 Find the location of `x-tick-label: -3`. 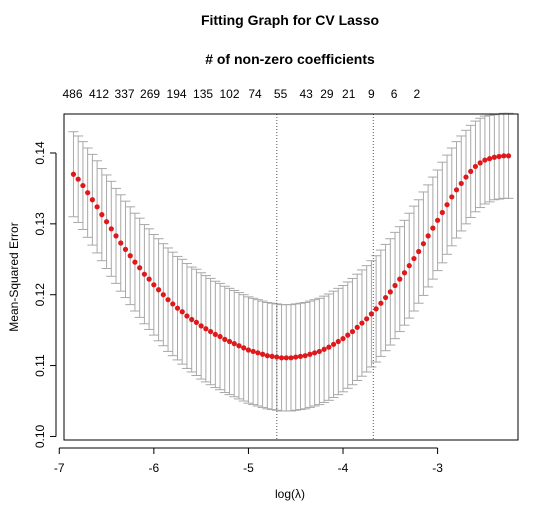

x-tick-label: -3 is located at coordinates (437, 468).